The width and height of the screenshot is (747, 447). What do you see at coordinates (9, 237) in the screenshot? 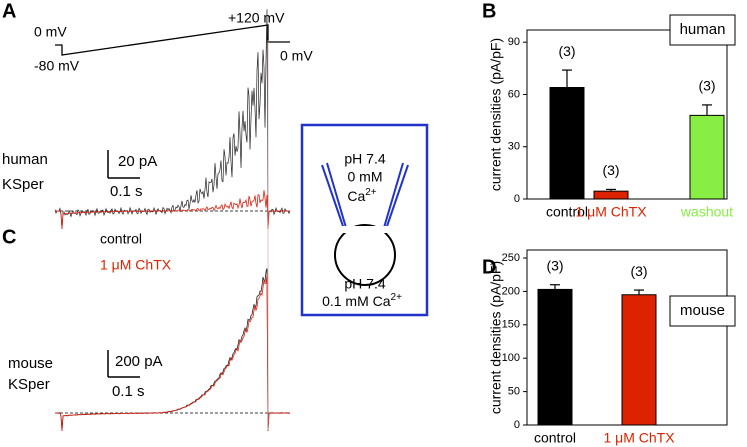
I see `panel-letter: C` at bounding box center [9, 237].